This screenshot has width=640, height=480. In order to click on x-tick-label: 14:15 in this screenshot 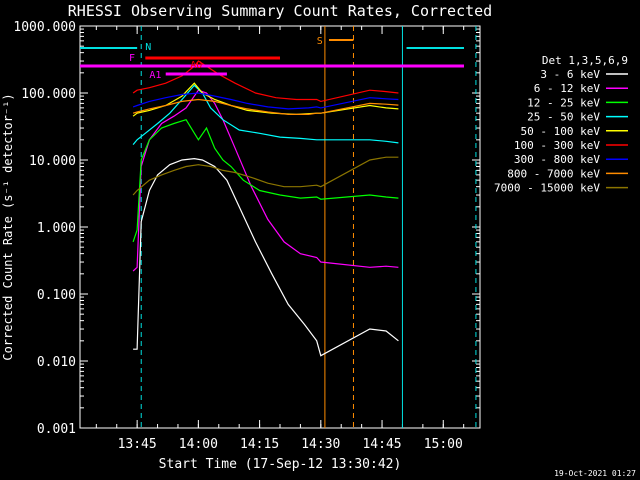, I will do `click(259, 444)`.